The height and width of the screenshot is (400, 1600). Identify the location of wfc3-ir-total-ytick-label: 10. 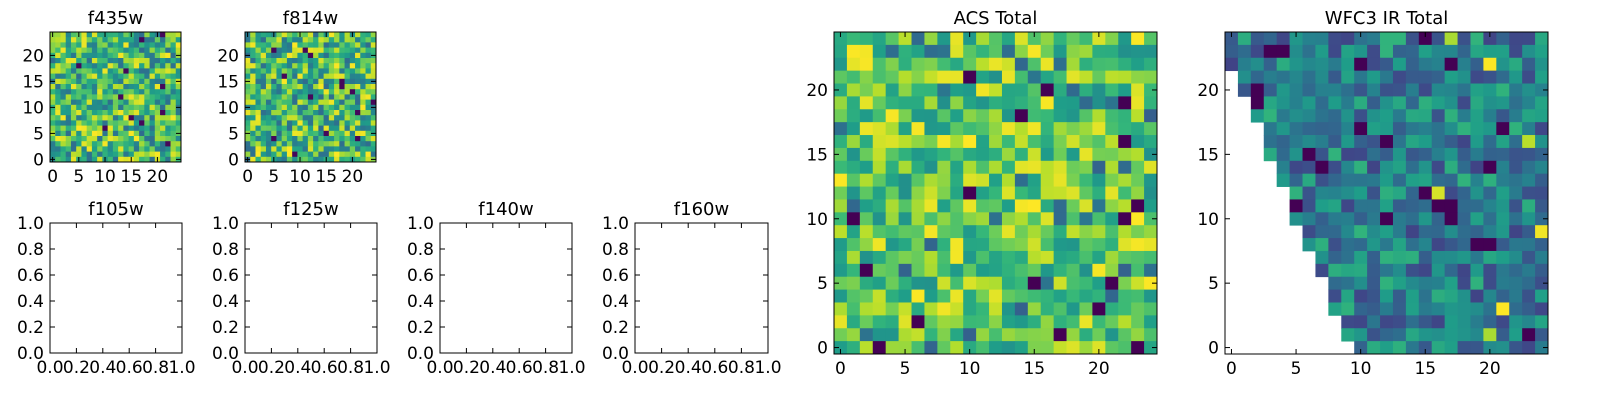
(1208, 220).